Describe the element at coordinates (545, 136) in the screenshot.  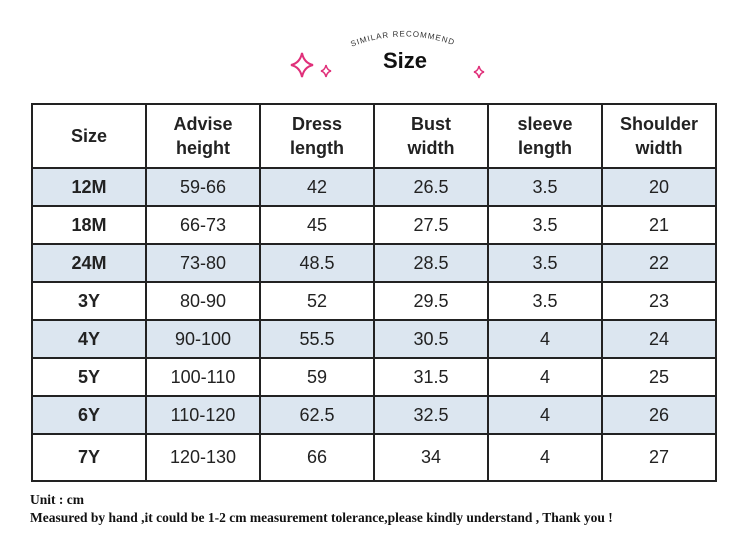
I see `column-header: sleeve length` at that location.